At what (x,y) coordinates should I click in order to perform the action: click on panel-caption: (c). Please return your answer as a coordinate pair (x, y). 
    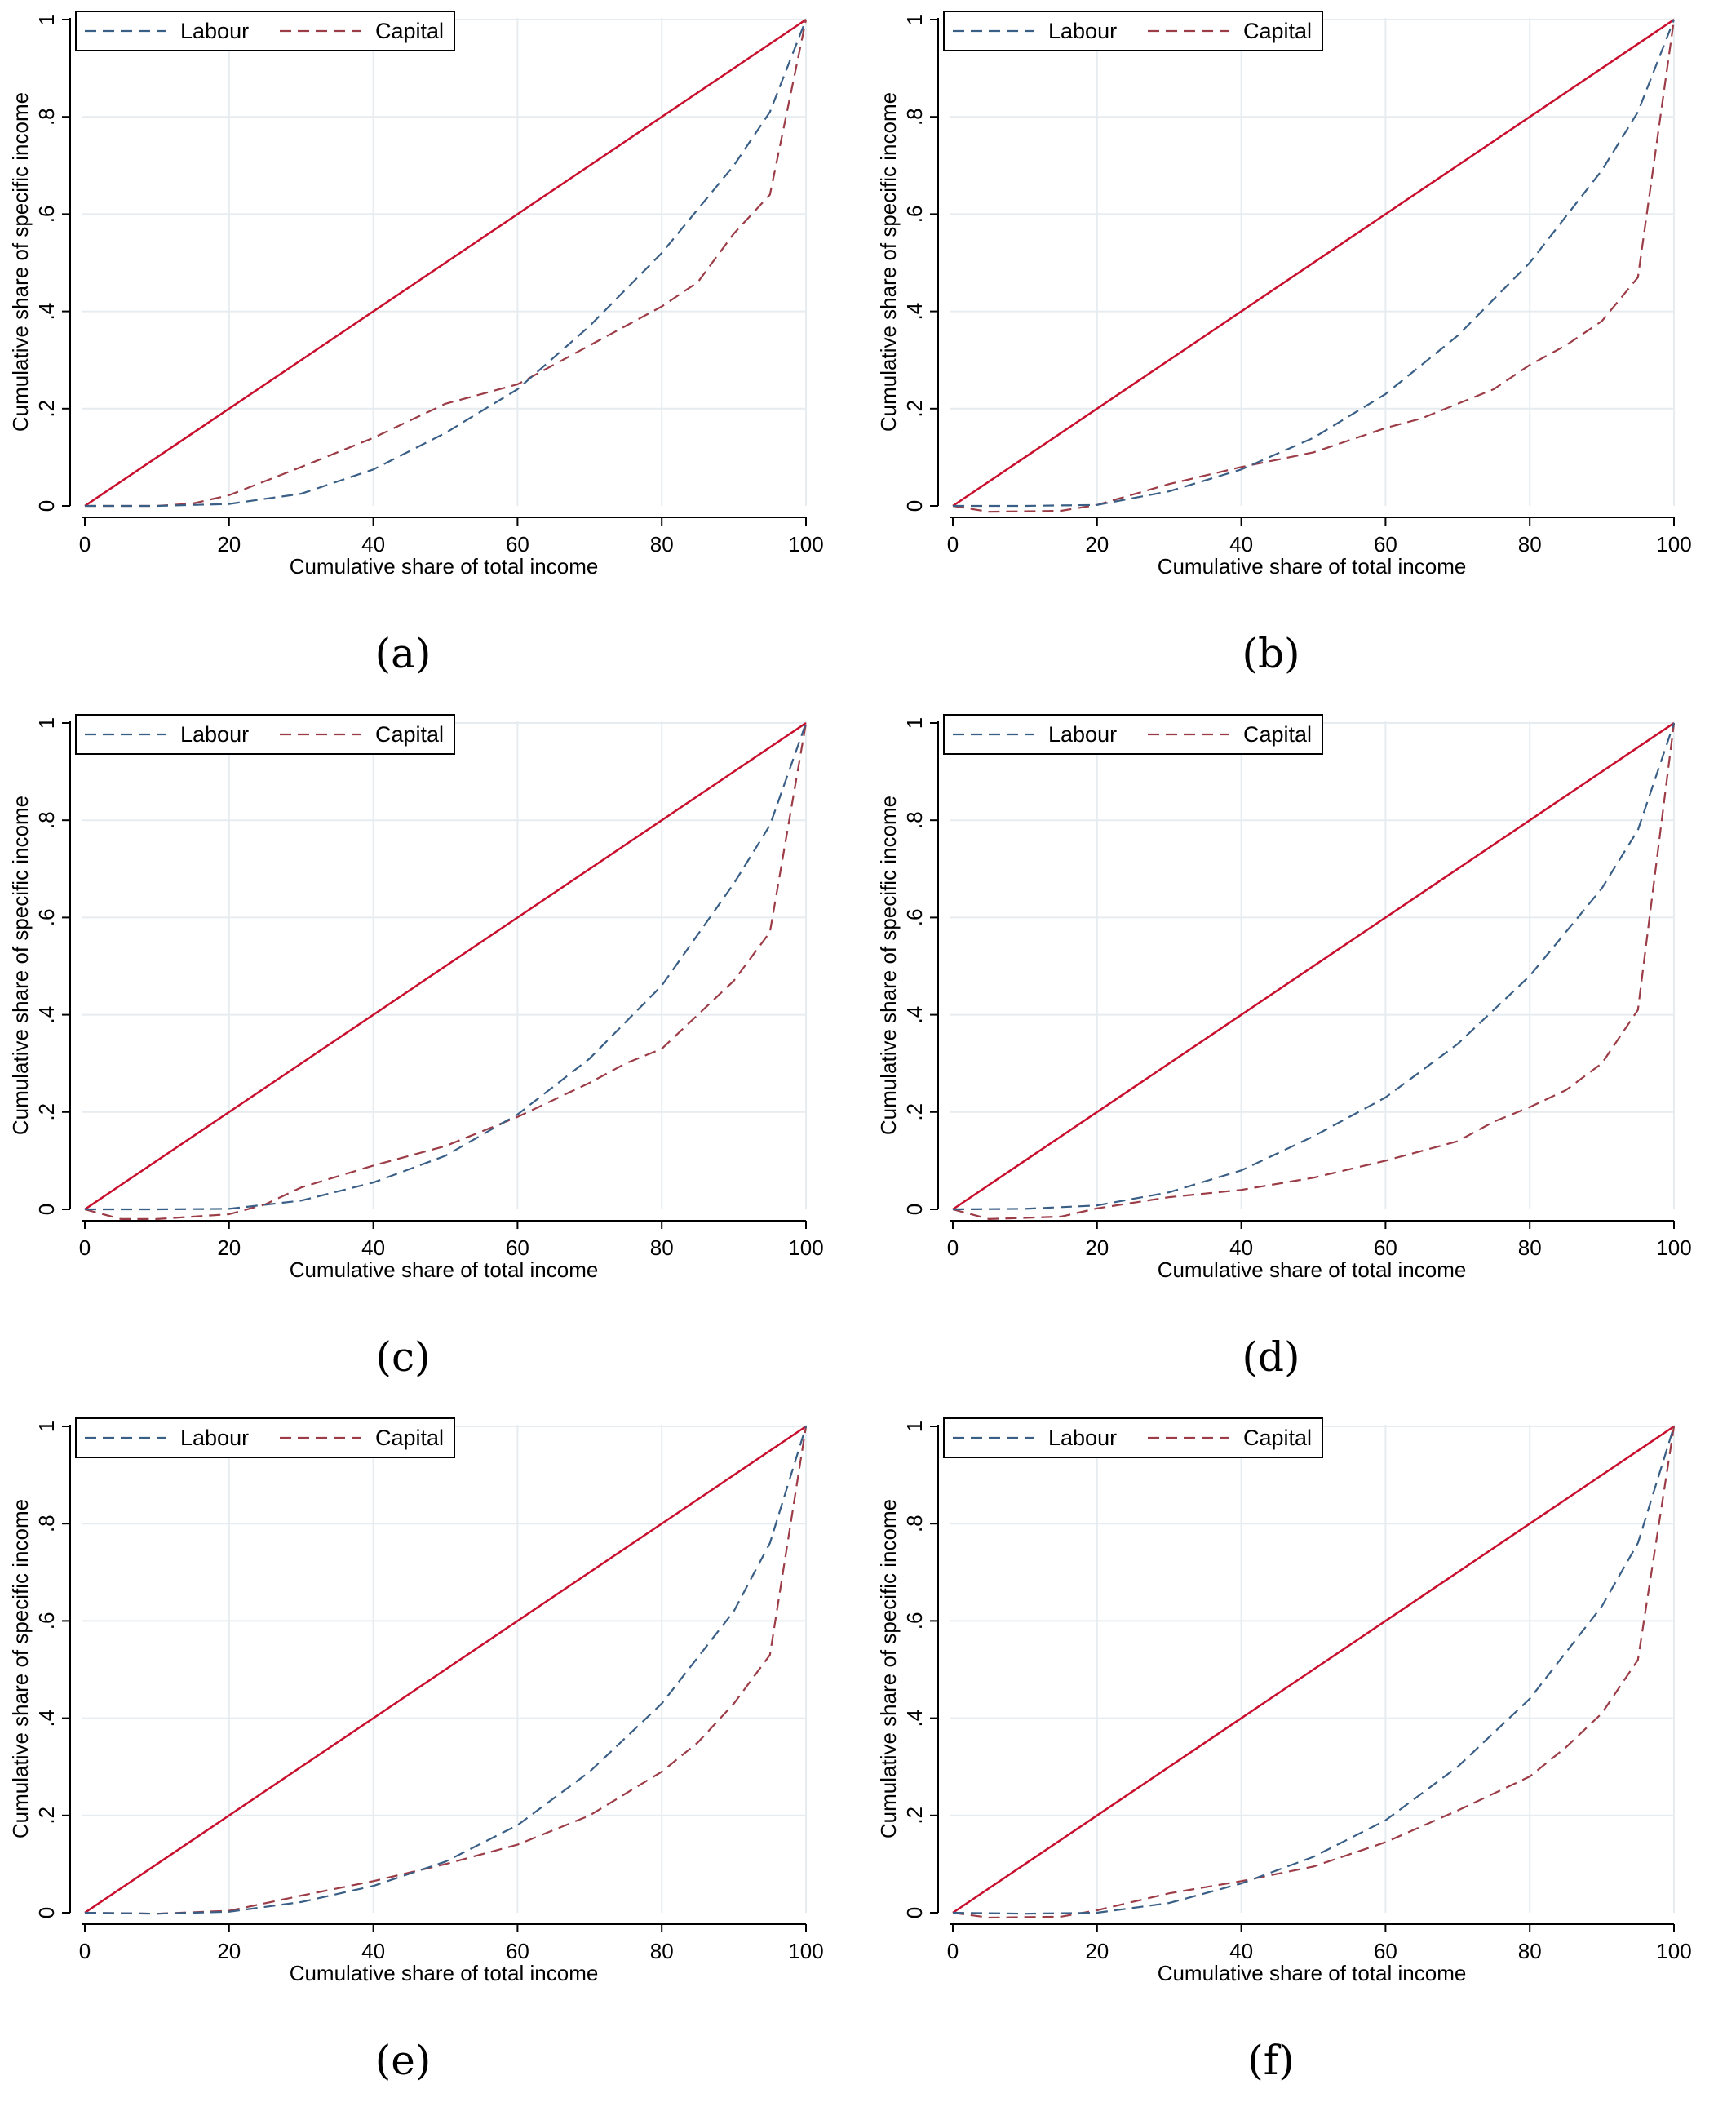
    Looking at the image, I should click on (403, 1357).